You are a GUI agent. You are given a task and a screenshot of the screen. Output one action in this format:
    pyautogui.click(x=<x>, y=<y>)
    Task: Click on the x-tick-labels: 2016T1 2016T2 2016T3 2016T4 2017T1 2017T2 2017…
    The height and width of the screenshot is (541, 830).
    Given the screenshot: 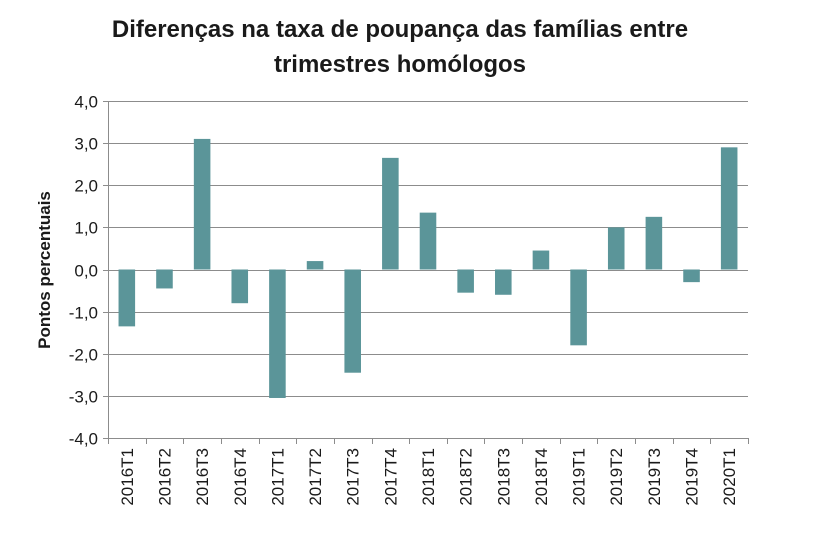 What is the action you would take?
    pyautogui.click(x=428, y=477)
    